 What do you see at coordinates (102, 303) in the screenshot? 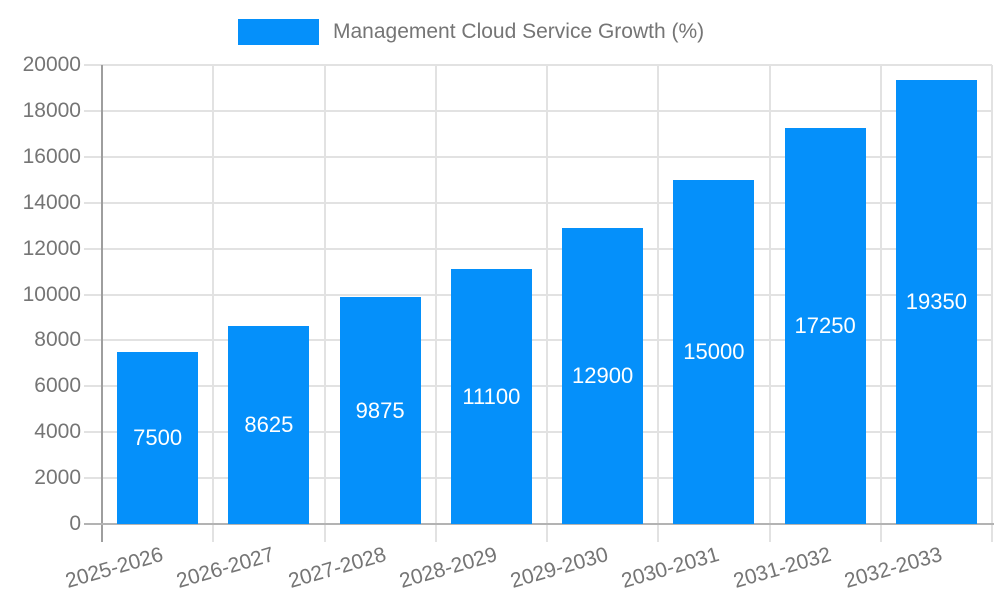
I see `y-axis-line` at bounding box center [102, 303].